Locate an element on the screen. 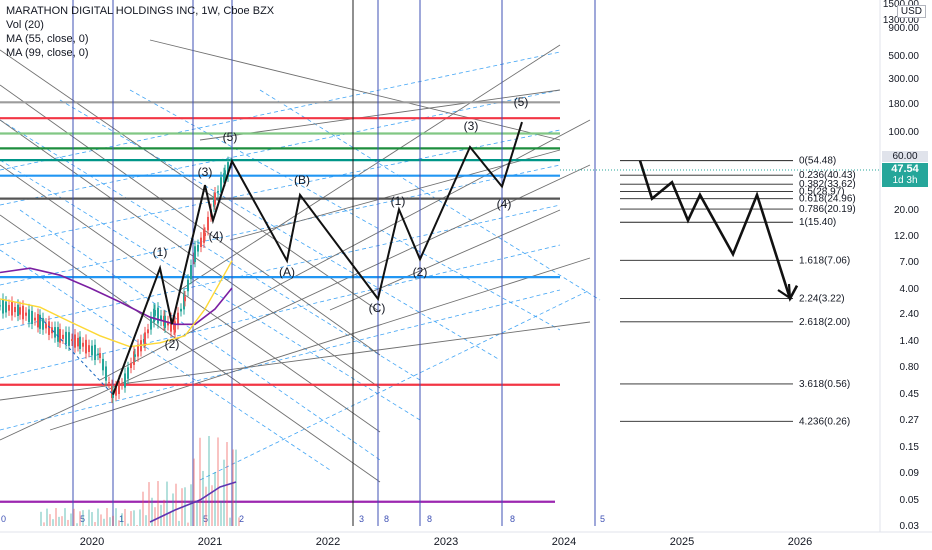 This screenshot has width=932, height=550. y-tick-label: 500.00 is located at coordinates (903, 56).